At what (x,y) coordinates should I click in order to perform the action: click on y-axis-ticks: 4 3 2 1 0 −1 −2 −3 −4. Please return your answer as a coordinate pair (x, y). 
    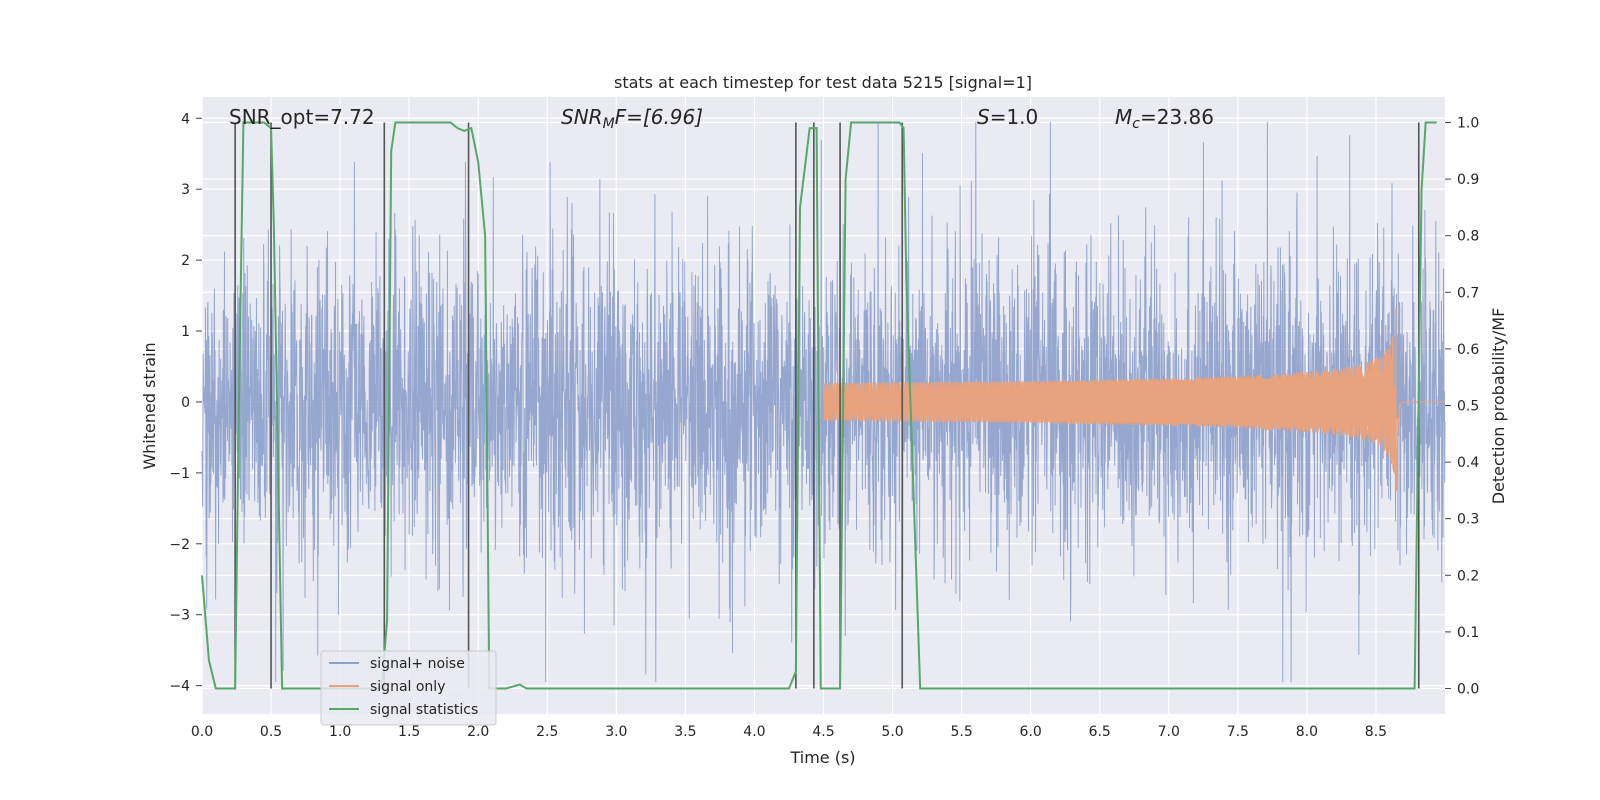
    Looking at the image, I should click on (185, 403).